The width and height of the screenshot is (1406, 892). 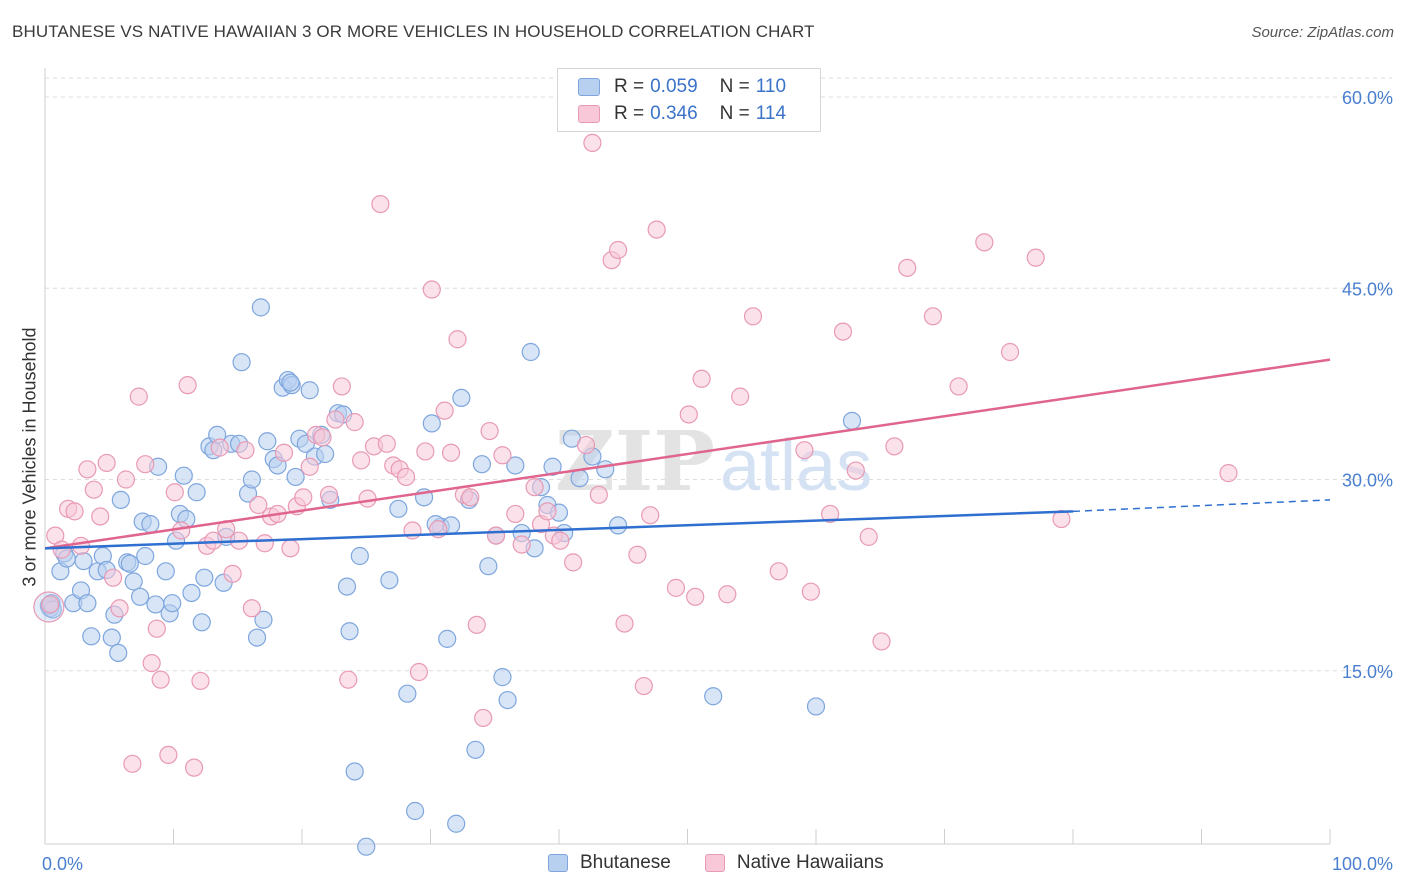 I want to click on y-tick-label: 30.0%, so click(x=1367, y=481).